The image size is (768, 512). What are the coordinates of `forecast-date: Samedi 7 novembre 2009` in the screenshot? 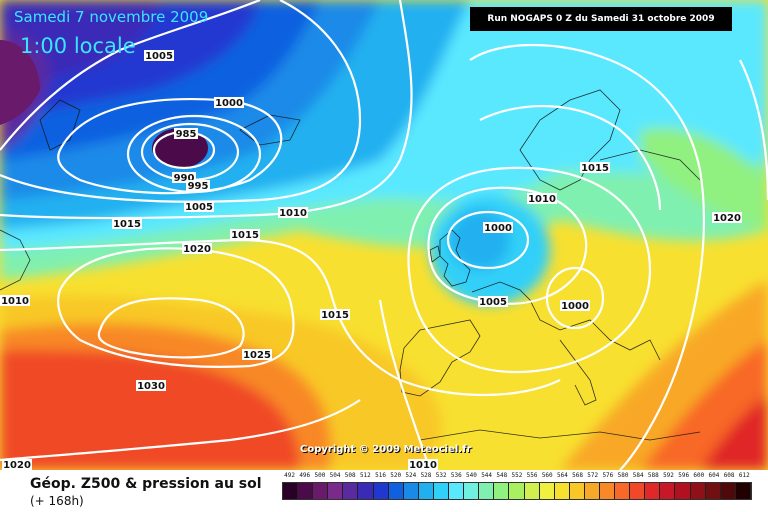 It's located at (111, 17).